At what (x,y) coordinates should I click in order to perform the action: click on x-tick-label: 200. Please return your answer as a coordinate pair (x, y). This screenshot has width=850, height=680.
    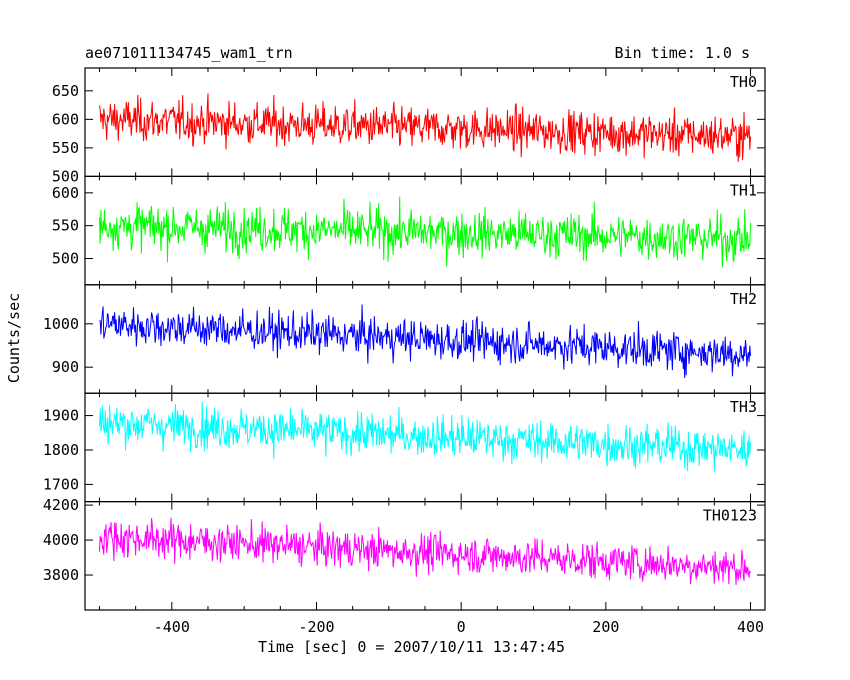
    Looking at the image, I should click on (605, 627).